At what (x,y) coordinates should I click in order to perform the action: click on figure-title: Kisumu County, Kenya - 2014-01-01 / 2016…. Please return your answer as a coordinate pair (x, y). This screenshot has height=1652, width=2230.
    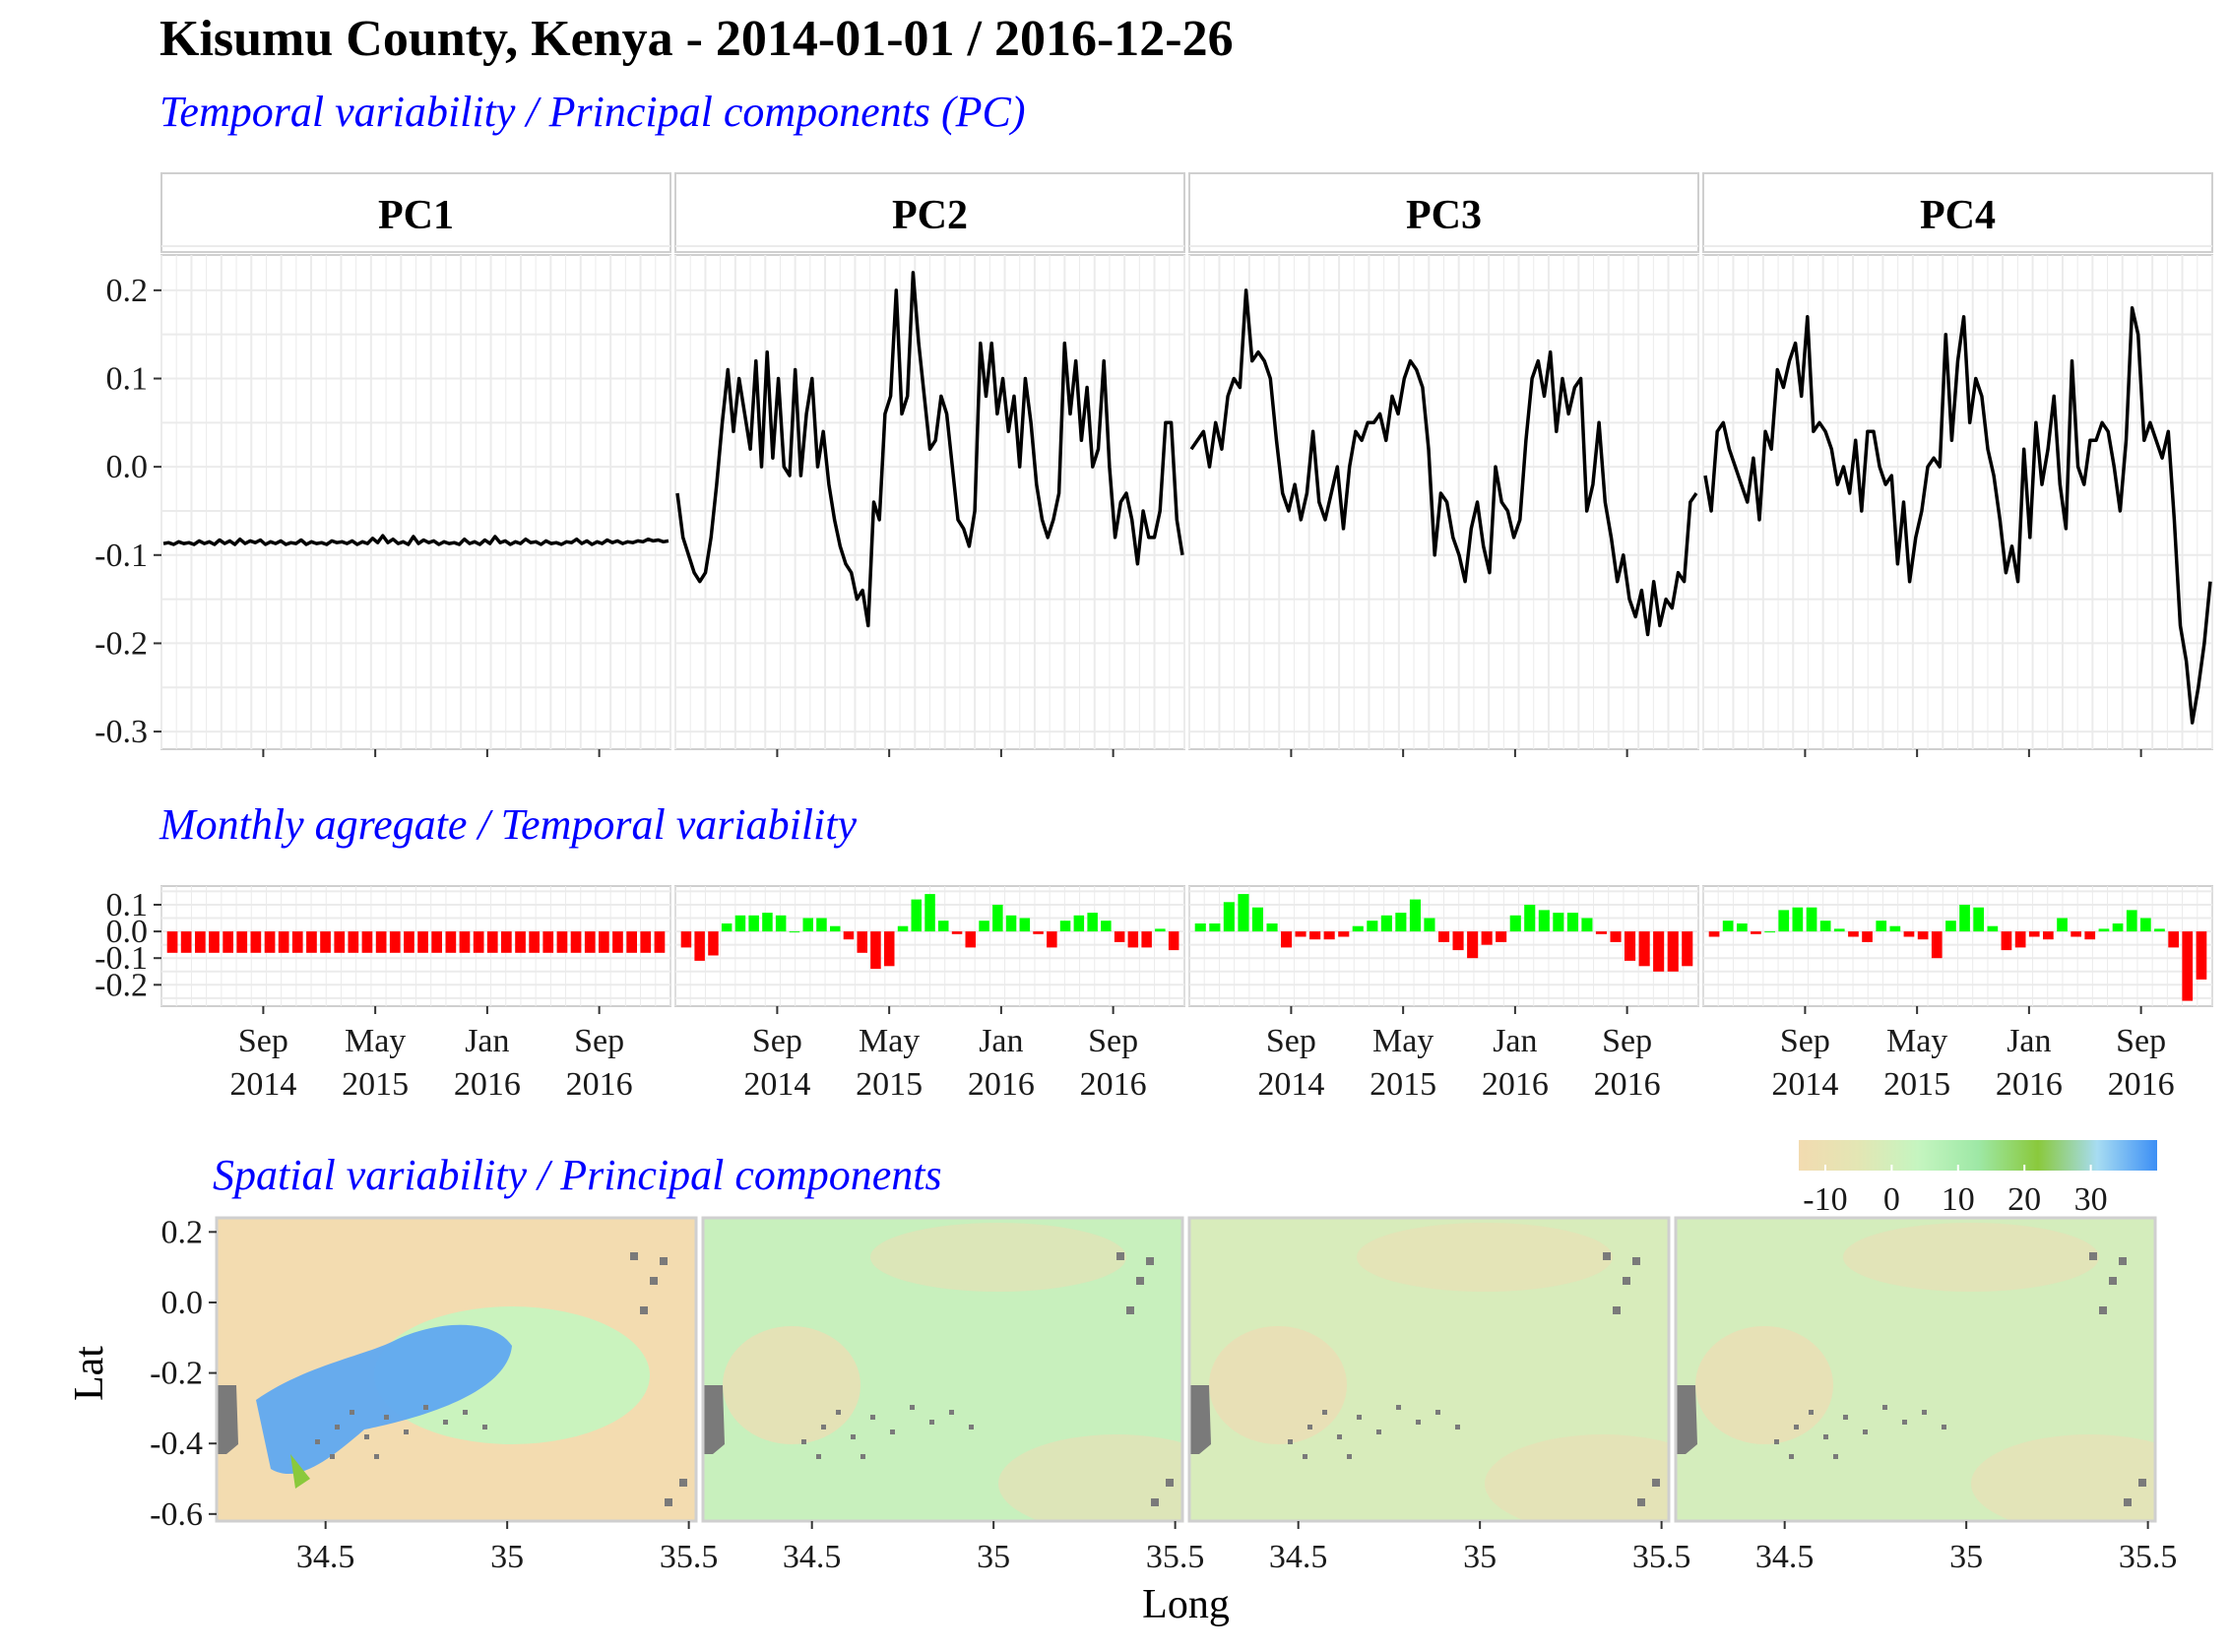
    Looking at the image, I should click on (696, 39).